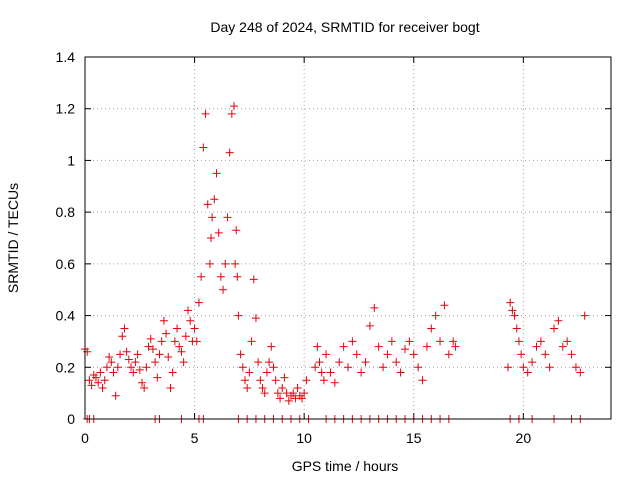 This screenshot has height=480, width=640. What do you see at coordinates (345, 466) in the screenshot?
I see `x-axis-label: GPS time / hours` at bounding box center [345, 466].